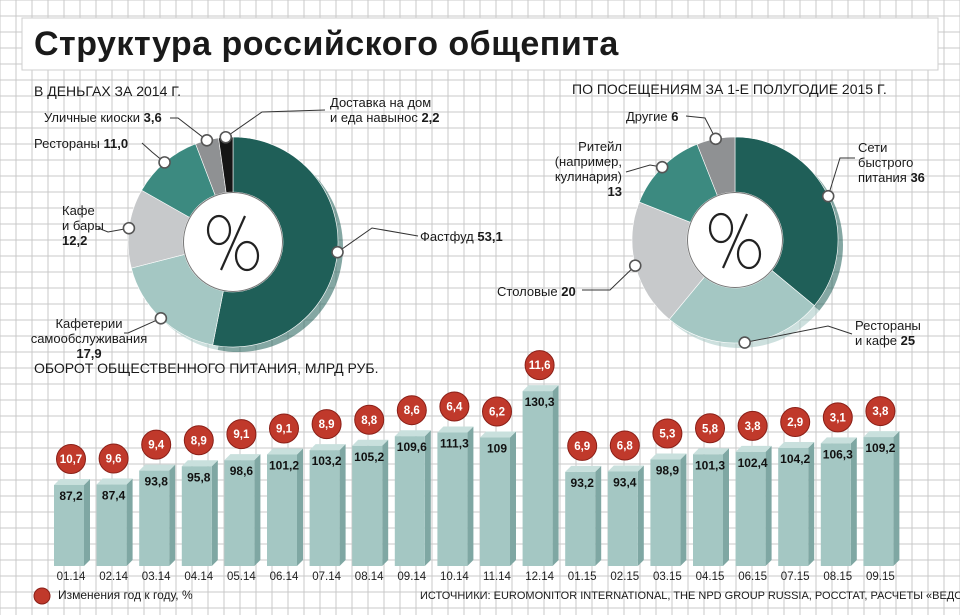 Image resolution: width=960 pixels, height=615 pixels. I want to click on bar-value-label: 101,3, so click(710, 465).